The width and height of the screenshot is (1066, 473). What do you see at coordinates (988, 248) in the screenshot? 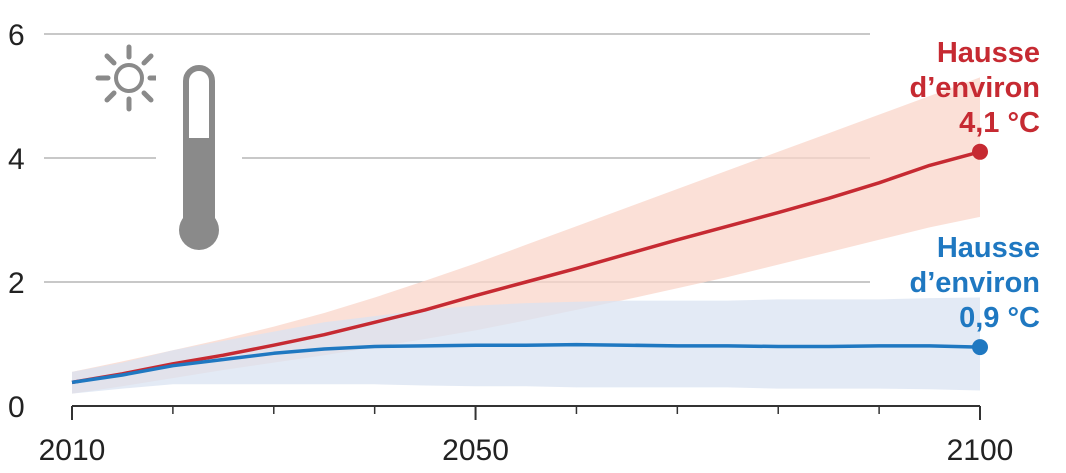
I see `series-end-label-1: Hausse` at bounding box center [988, 248].